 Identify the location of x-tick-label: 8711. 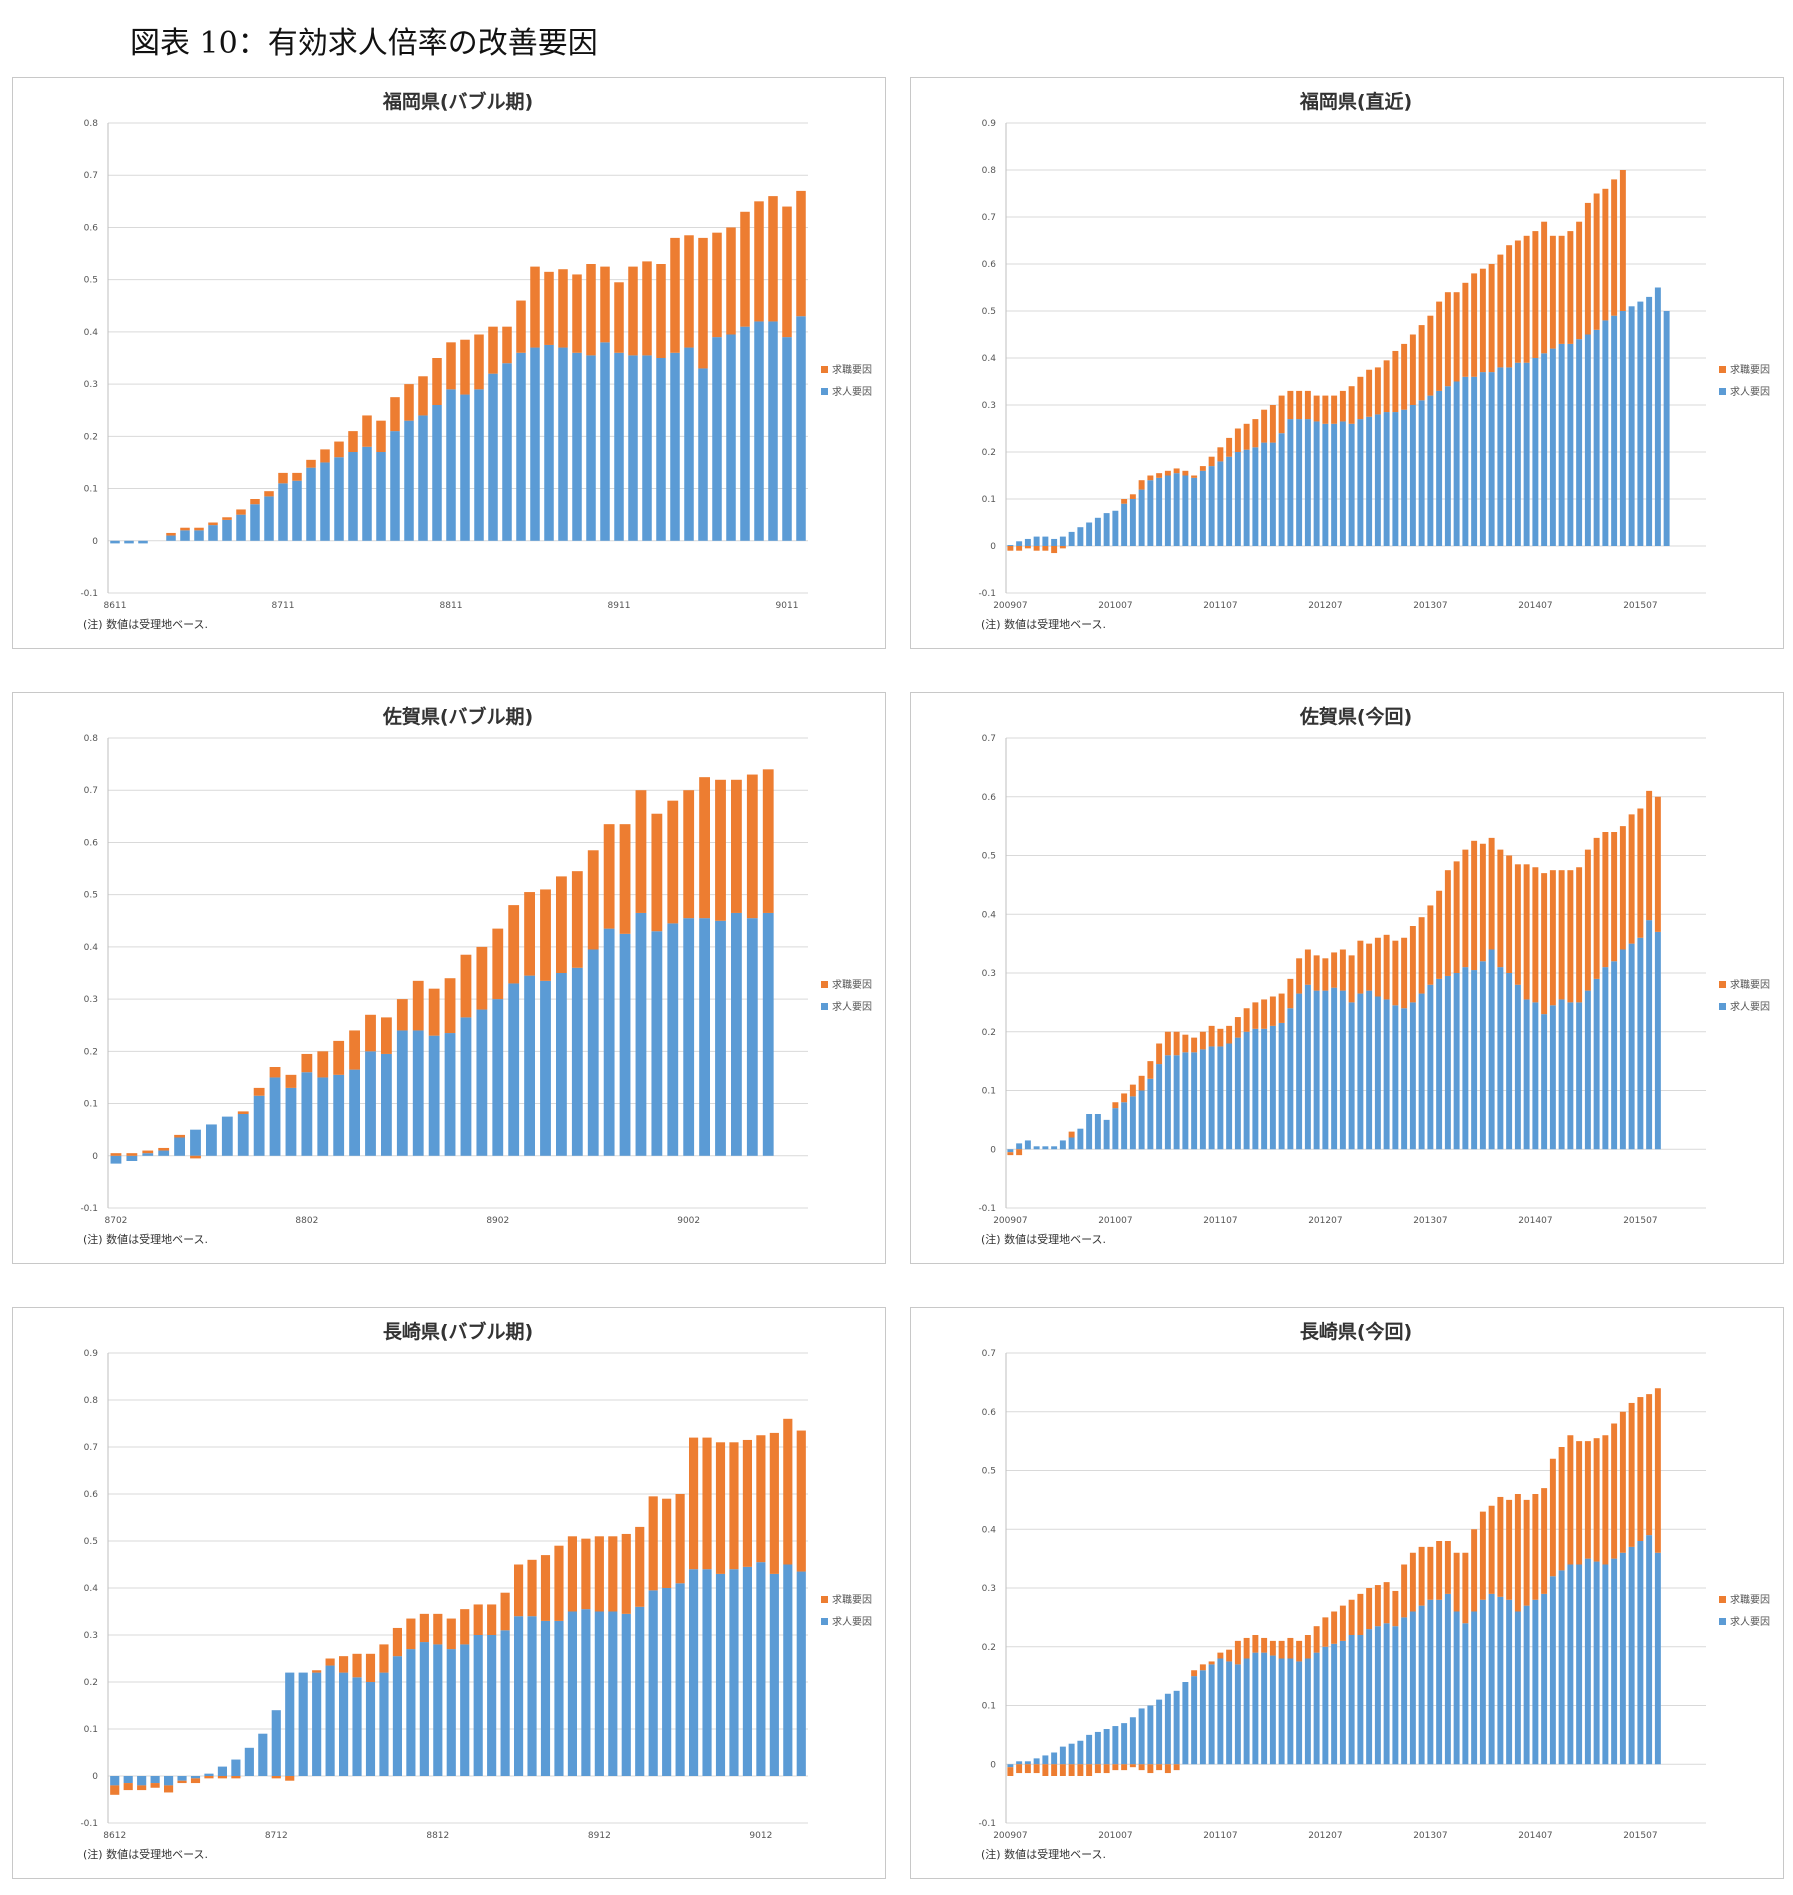
(283, 606).